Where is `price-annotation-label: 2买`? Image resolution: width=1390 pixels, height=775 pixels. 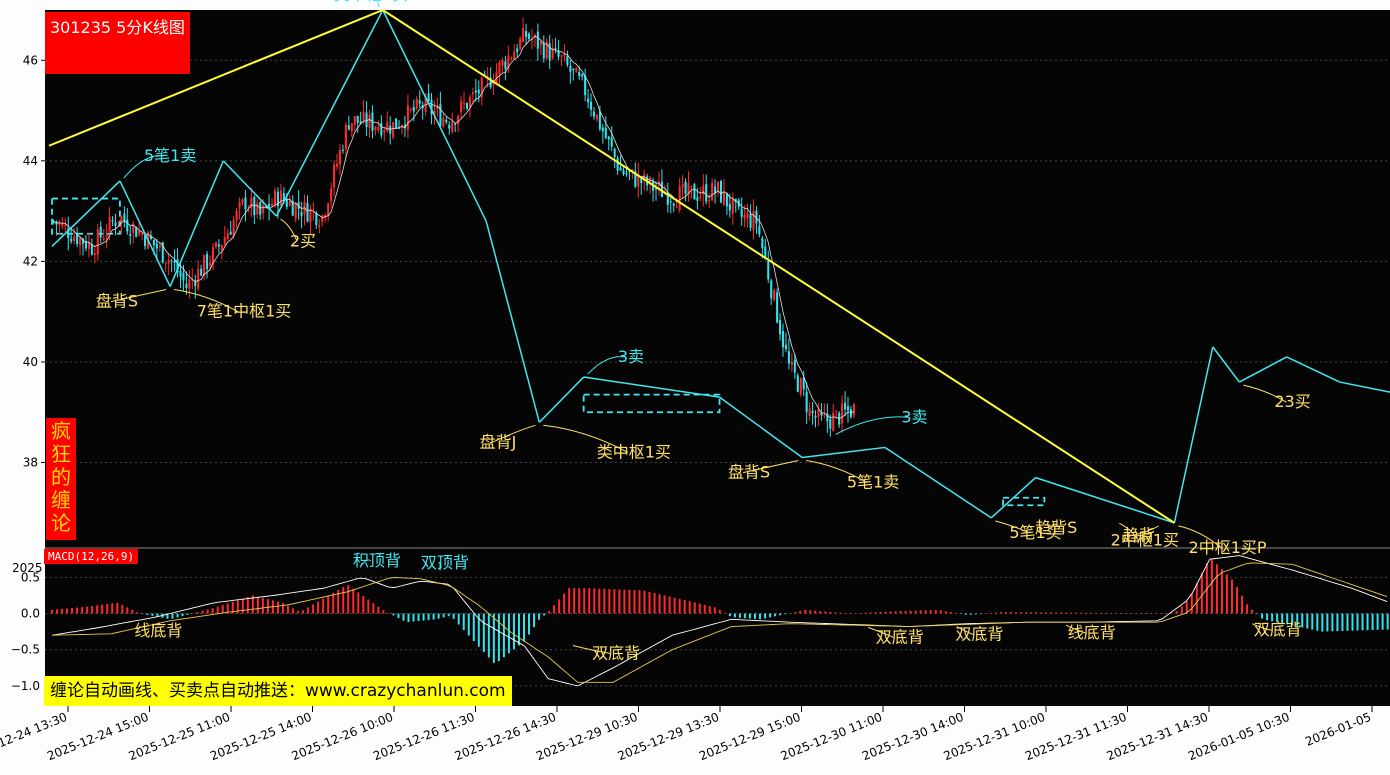 price-annotation-label: 2买 is located at coordinates (303, 240).